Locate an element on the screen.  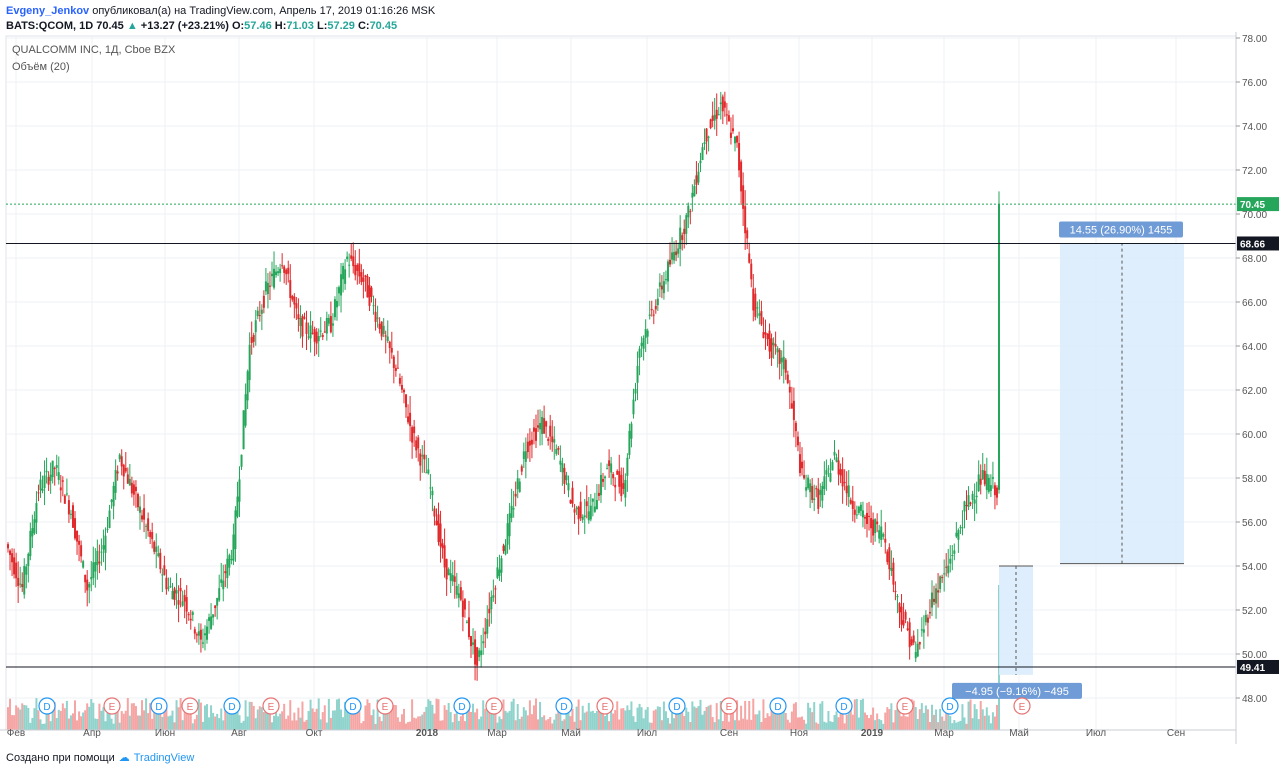
last-price-tag-label: 70.45 is located at coordinates (1252, 205).